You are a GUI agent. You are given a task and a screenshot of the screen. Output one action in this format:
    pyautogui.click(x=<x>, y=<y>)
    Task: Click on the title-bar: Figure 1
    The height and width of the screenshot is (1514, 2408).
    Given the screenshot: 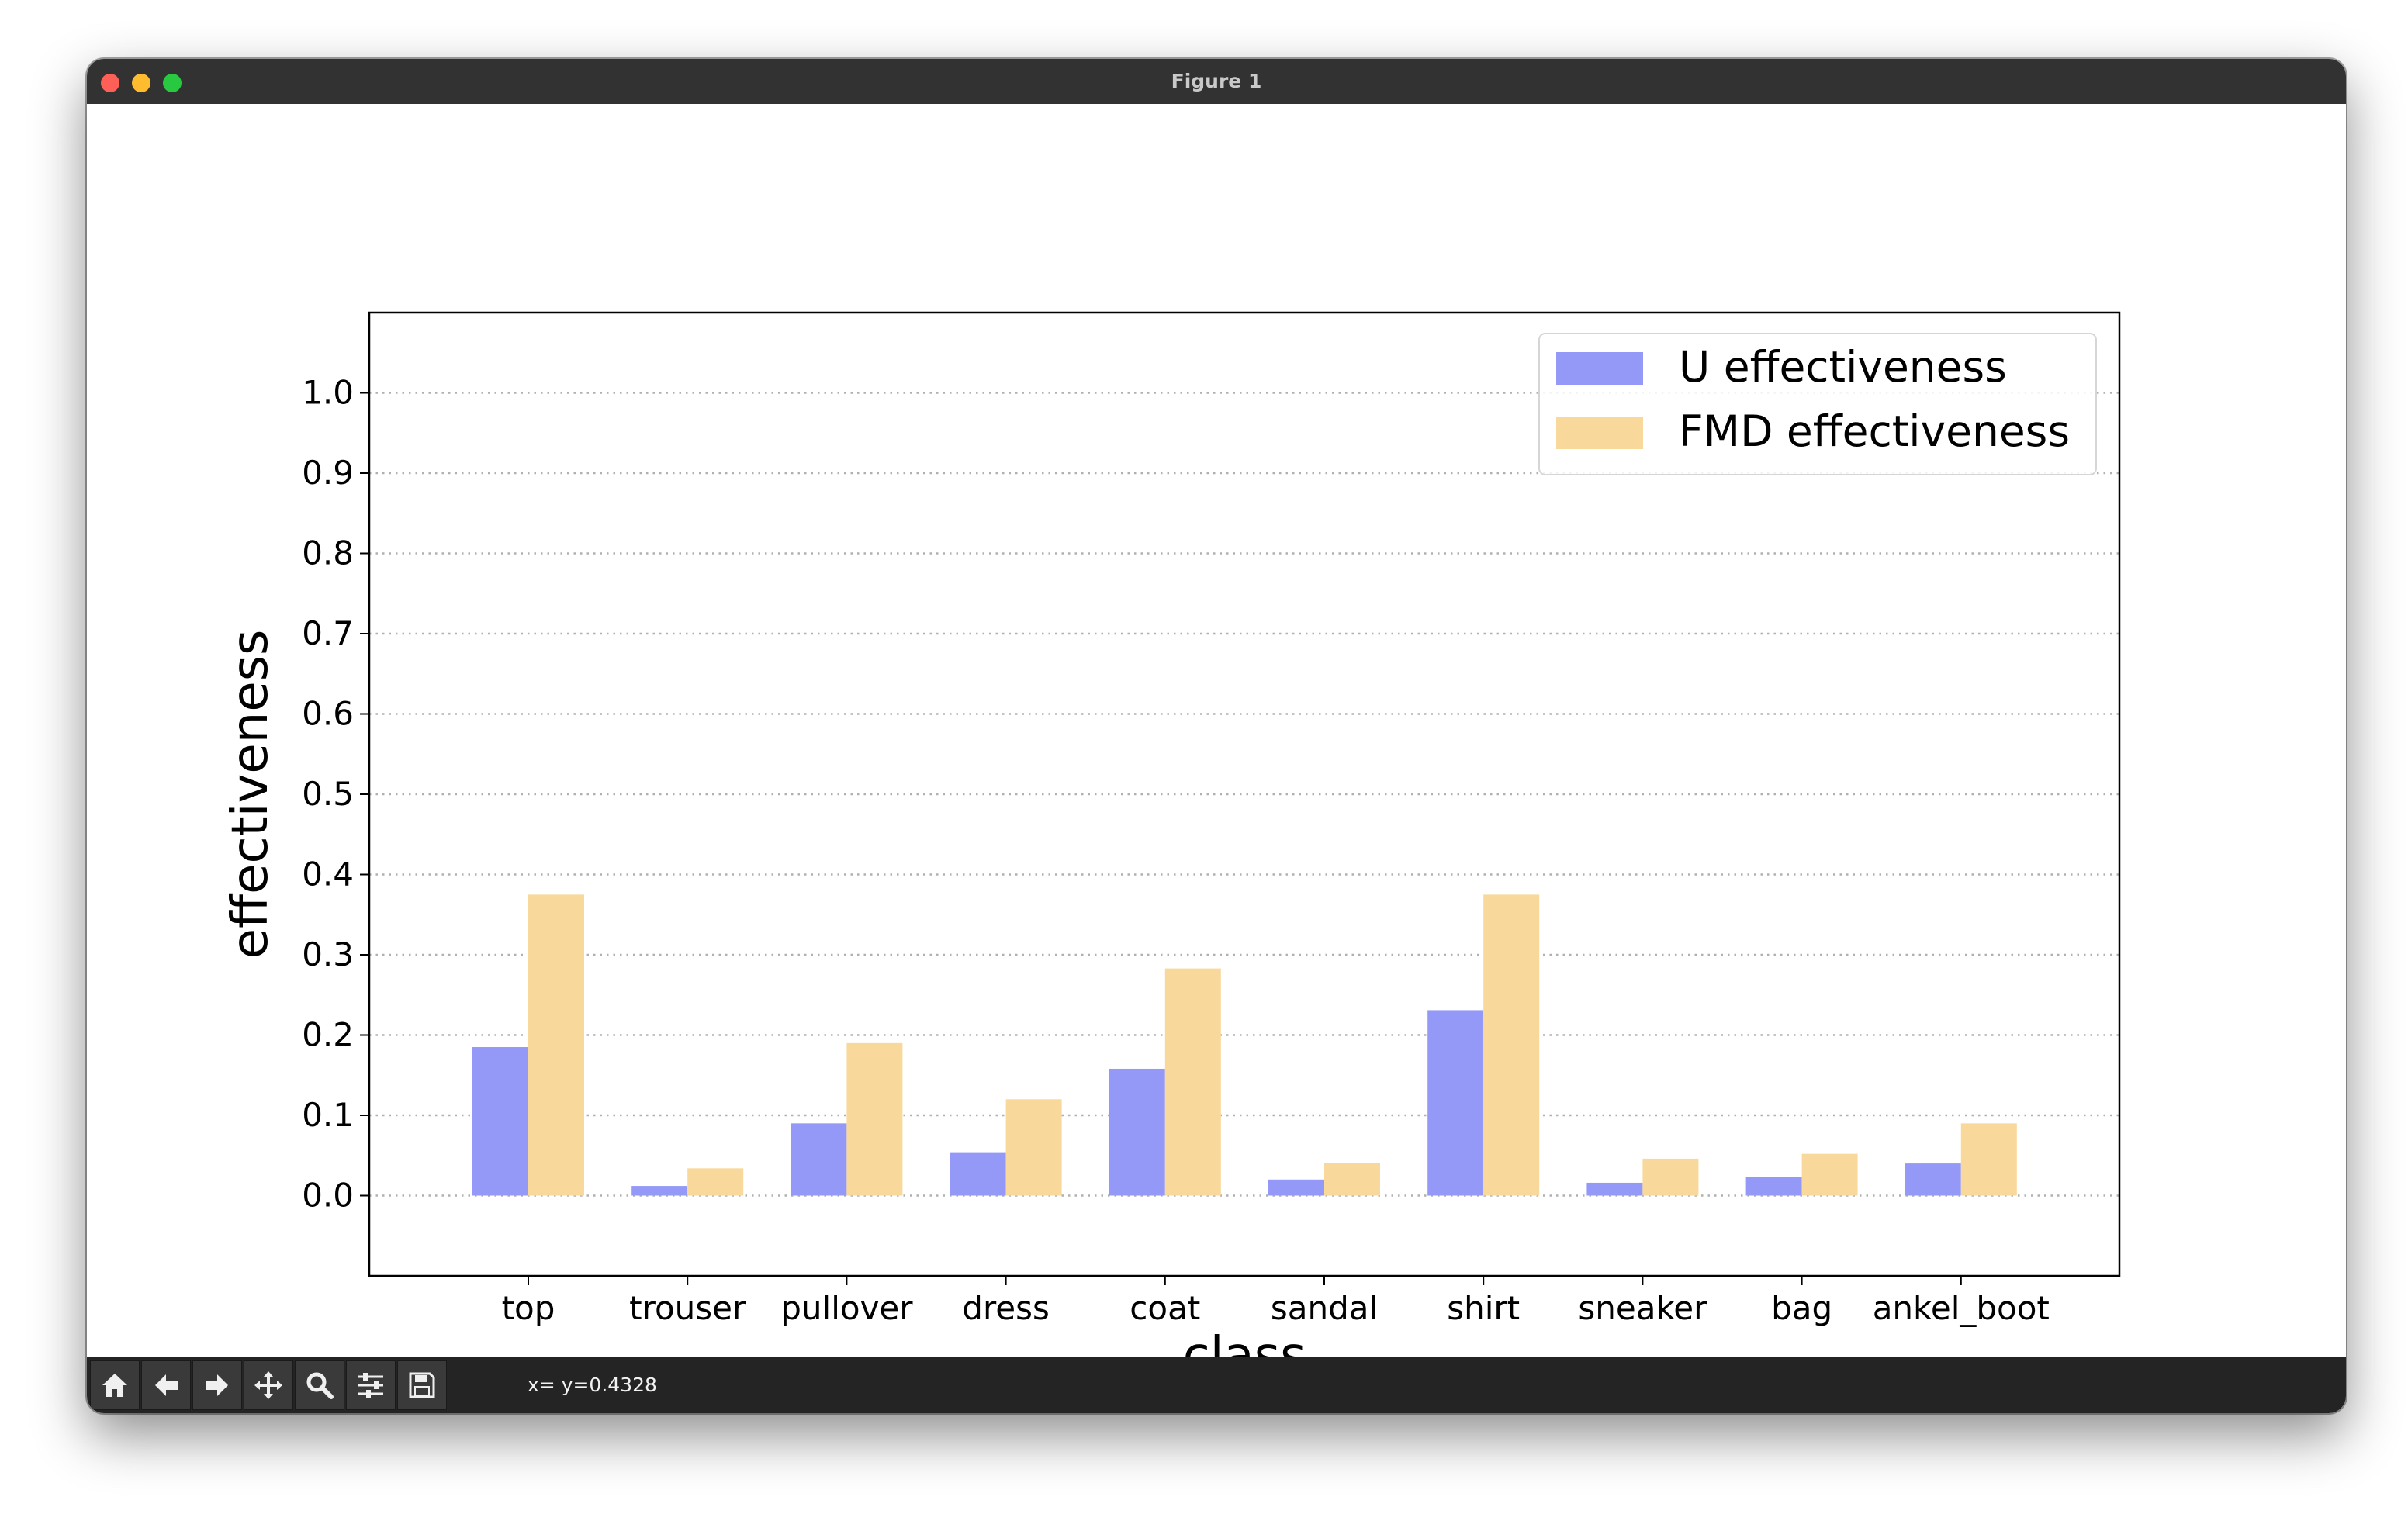 What is the action you would take?
    pyautogui.click(x=1216, y=82)
    